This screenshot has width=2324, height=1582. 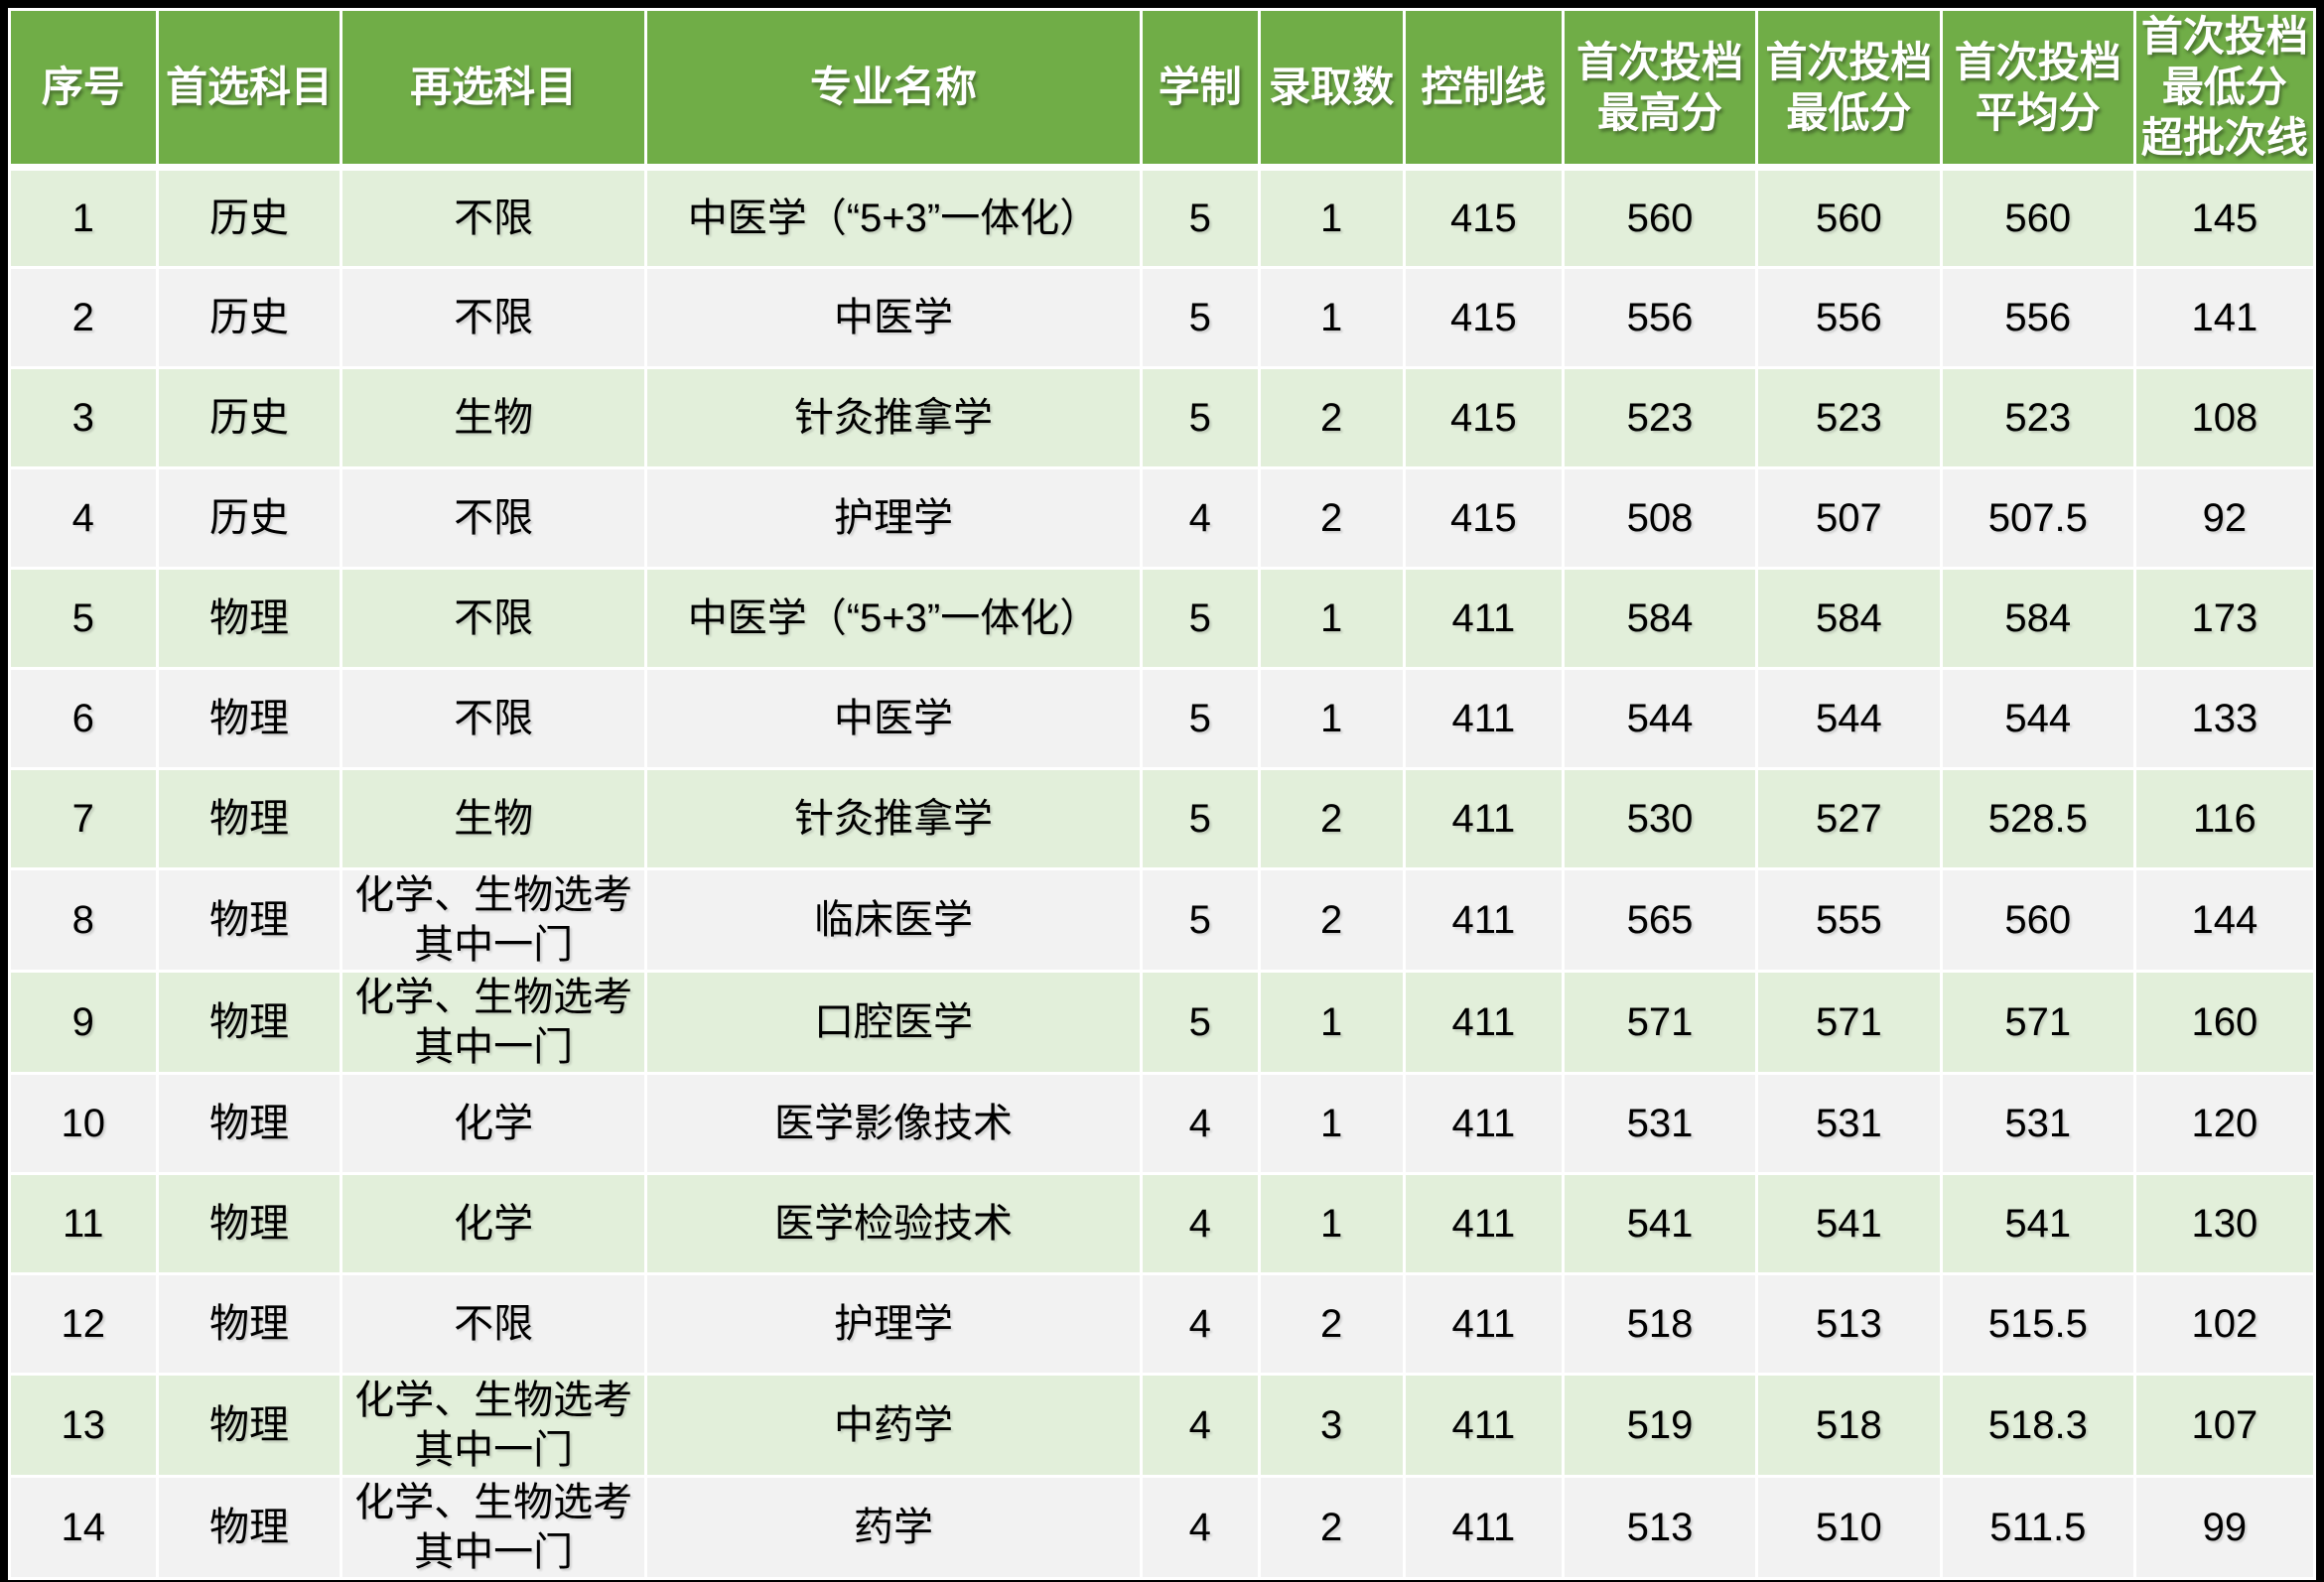 What do you see at coordinates (2224, 618) in the screenshot?
I see `table-cell: 173` at bounding box center [2224, 618].